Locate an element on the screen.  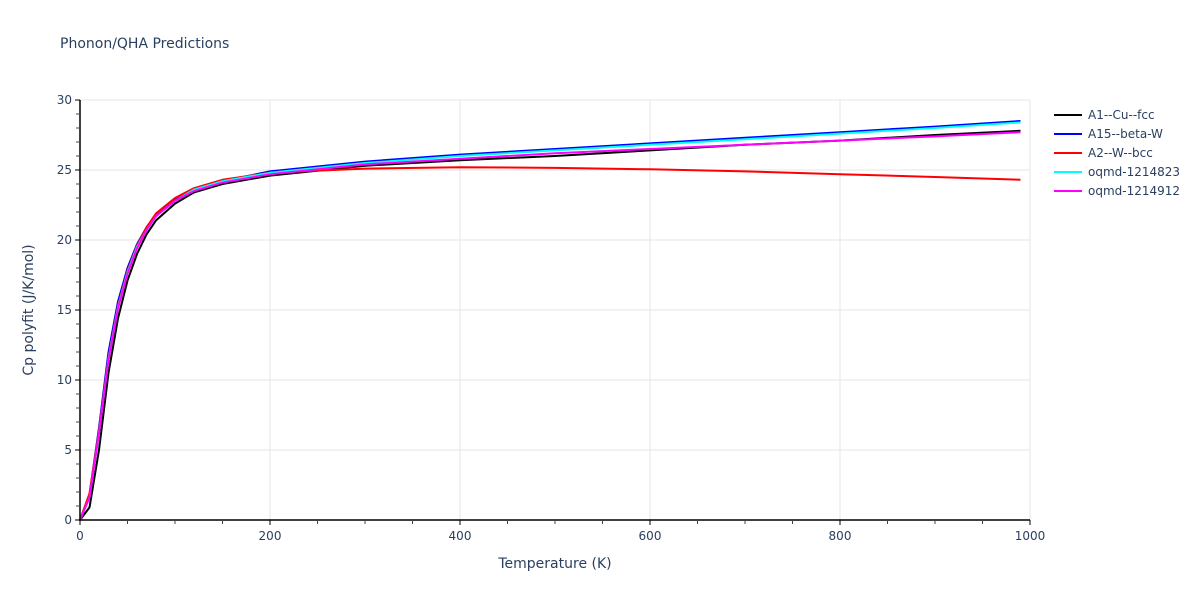
legend-label: A2--W--bcc is located at coordinates (1120, 152).